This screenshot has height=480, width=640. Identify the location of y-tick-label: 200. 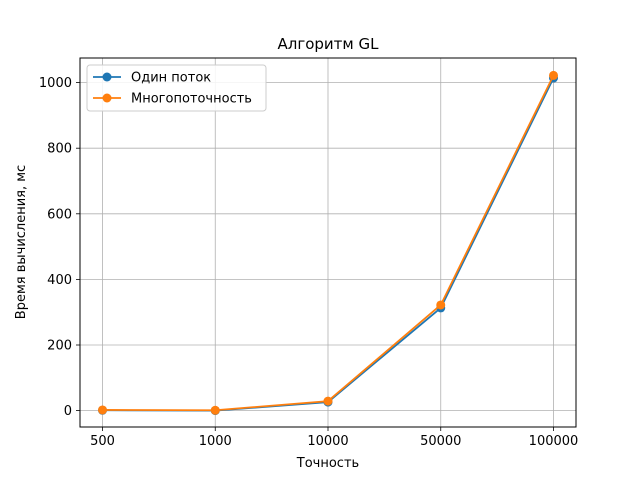
(59, 346).